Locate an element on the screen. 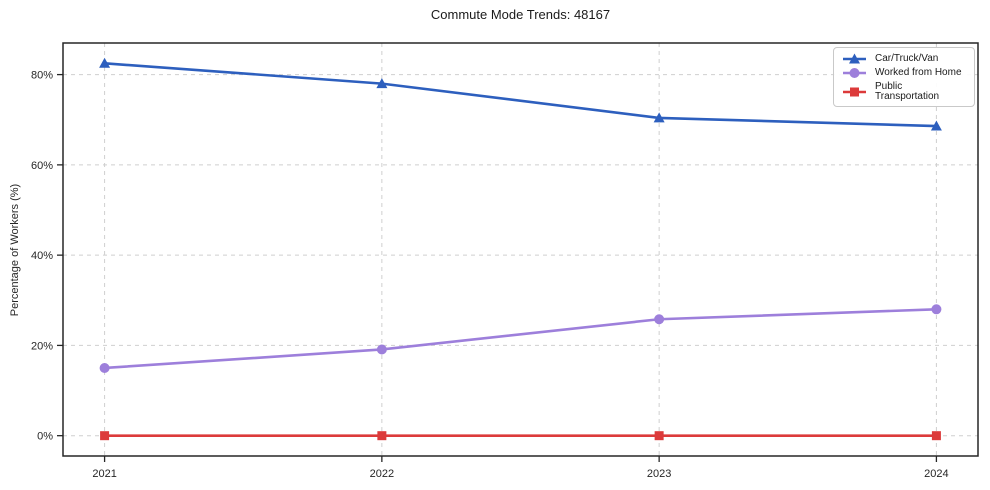  y-tick-label: 20% is located at coordinates (42, 346).